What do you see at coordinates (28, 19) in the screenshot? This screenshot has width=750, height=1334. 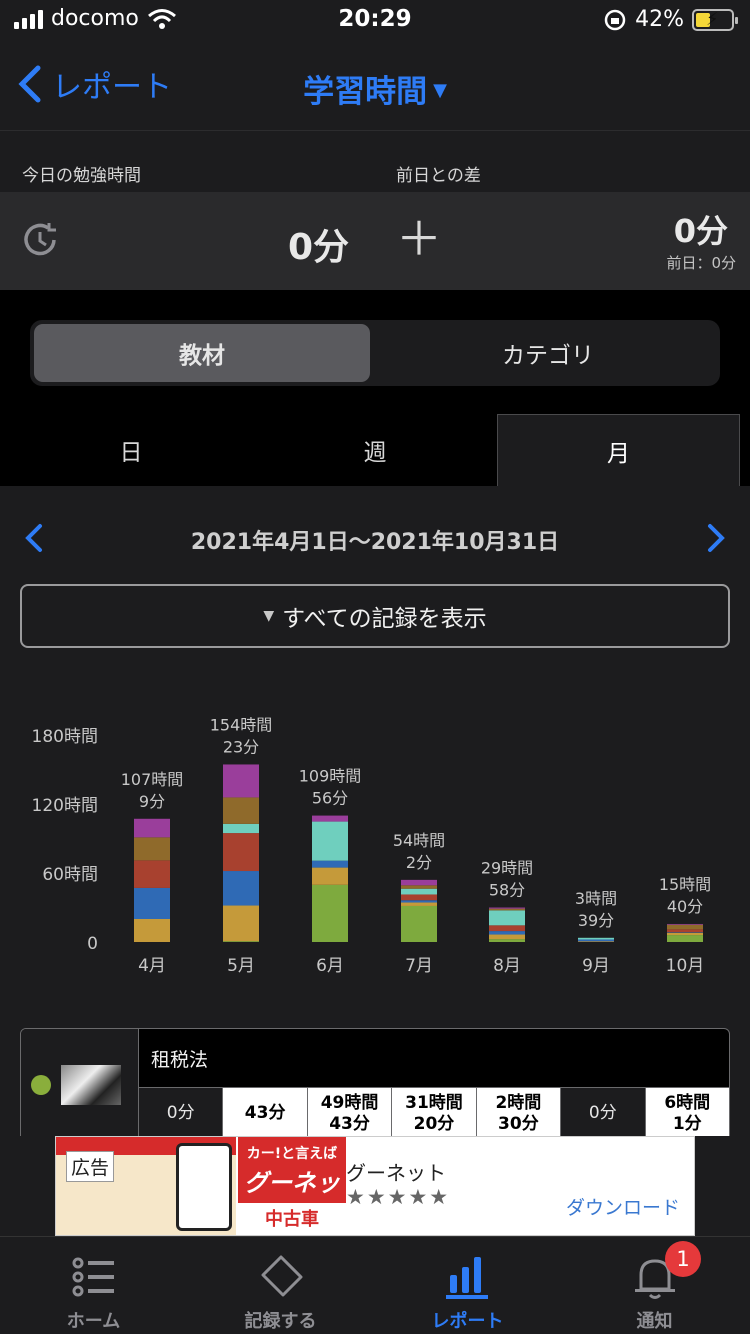 I see `signal-icon` at bounding box center [28, 19].